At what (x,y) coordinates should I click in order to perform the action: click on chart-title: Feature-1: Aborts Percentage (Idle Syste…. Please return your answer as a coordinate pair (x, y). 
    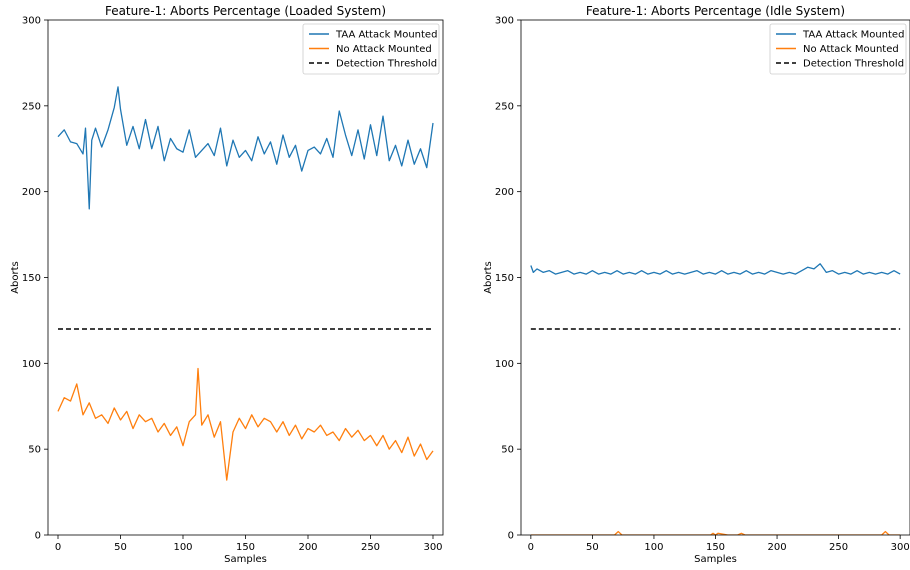
    Looking at the image, I should click on (715, 11).